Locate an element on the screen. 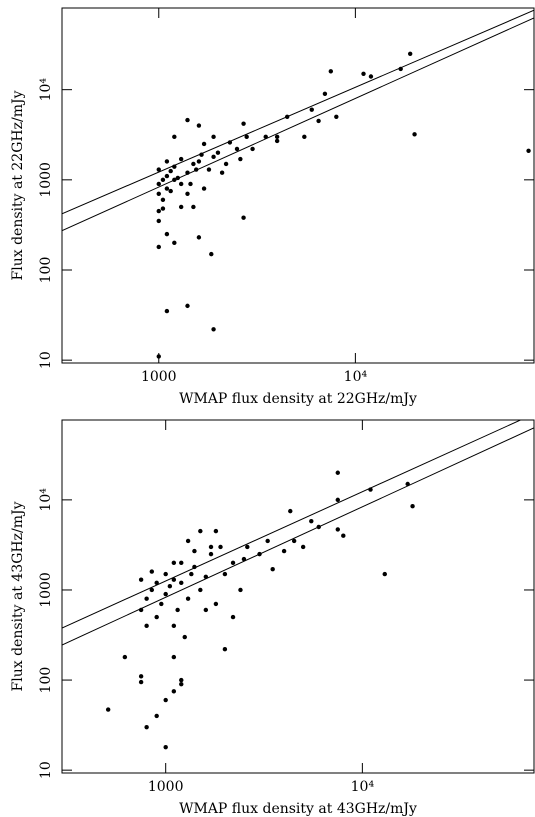 The image size is (535, 817). y-tick-label: 10 is located at coordinates (46, 770).